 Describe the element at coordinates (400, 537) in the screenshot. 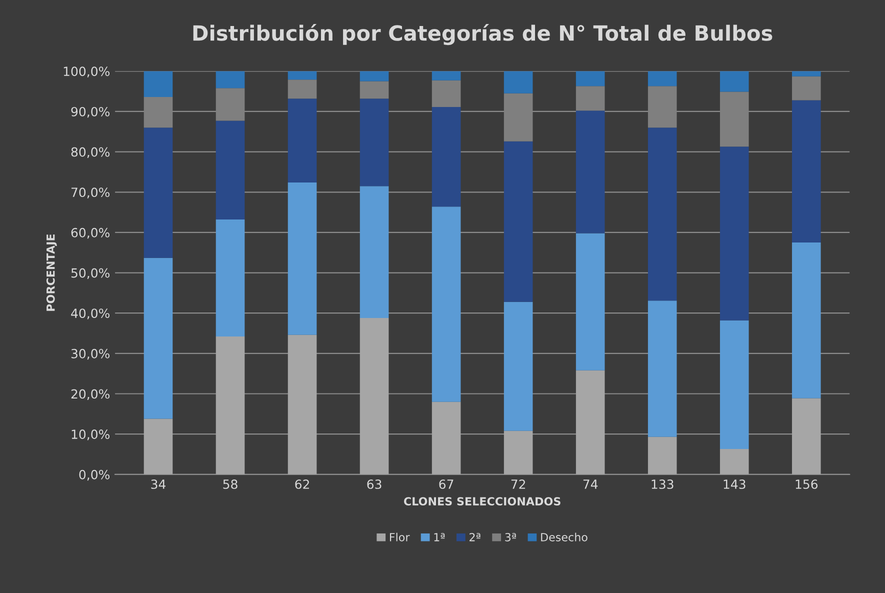

I see `legend-label: Flor` at that location.